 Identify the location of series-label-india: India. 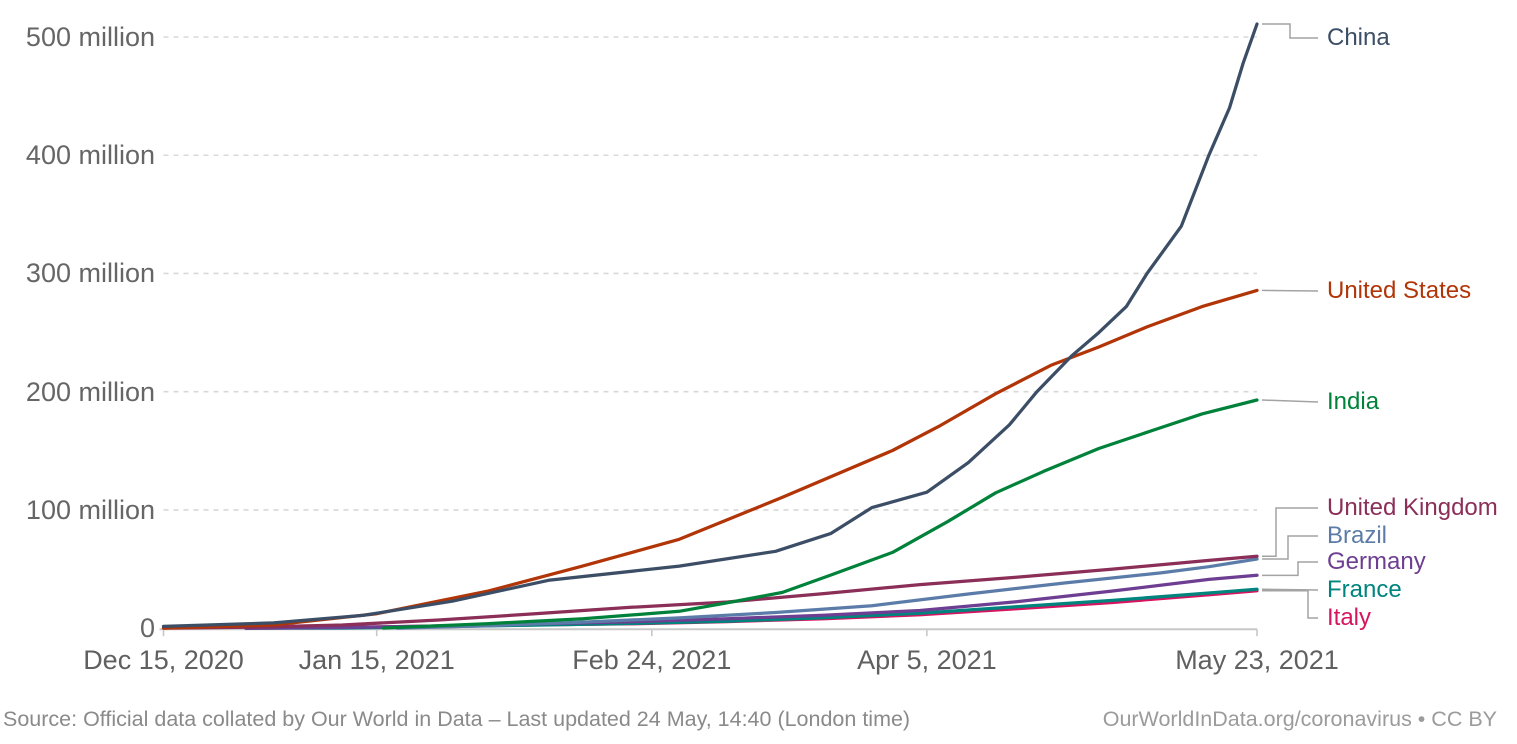
(1353, 401).